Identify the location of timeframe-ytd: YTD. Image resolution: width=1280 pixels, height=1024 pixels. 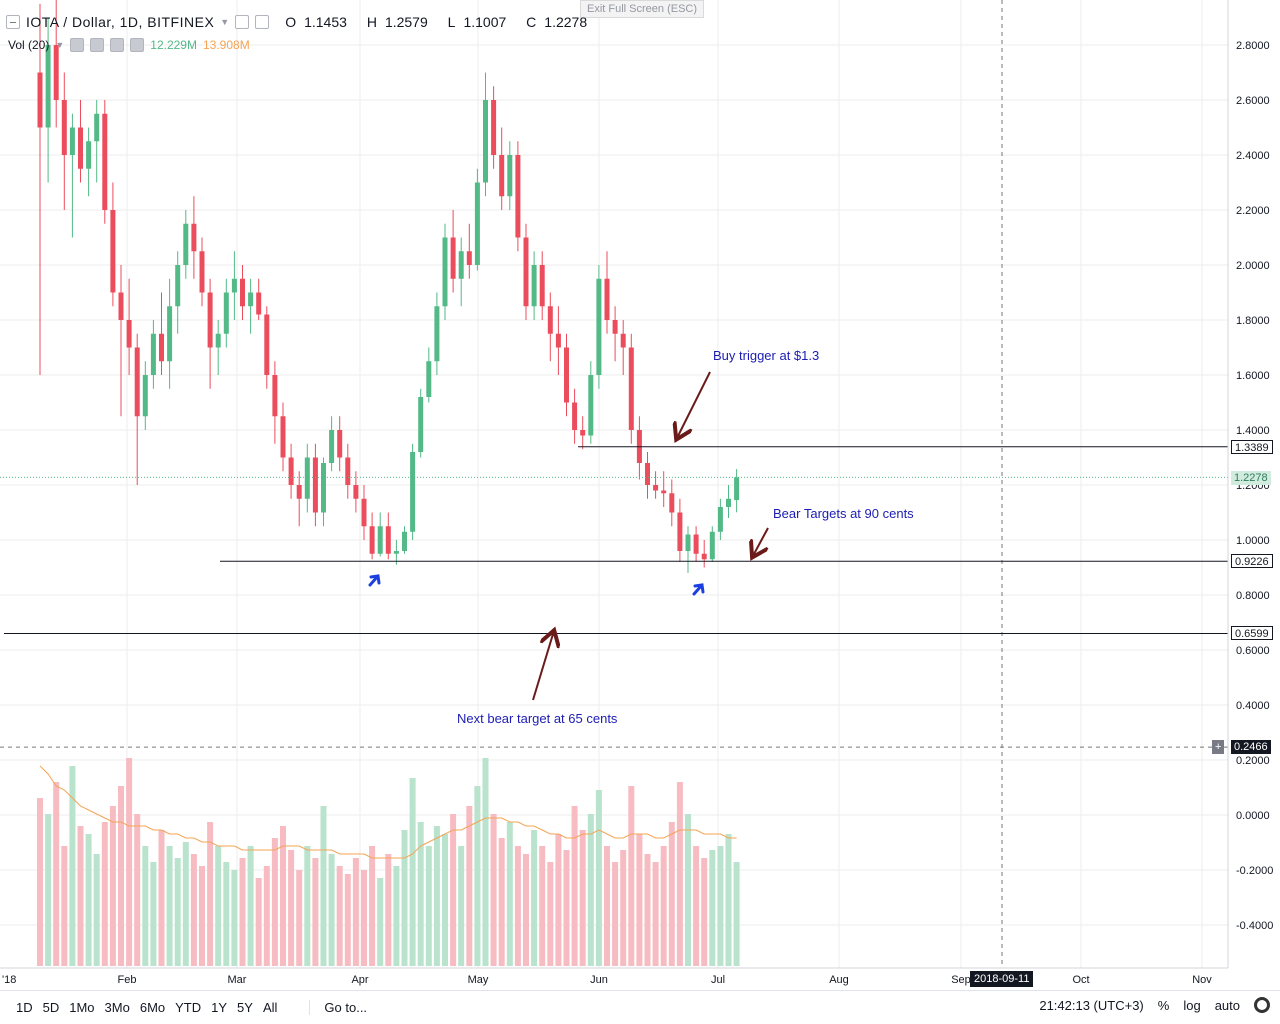
(188, 1007).